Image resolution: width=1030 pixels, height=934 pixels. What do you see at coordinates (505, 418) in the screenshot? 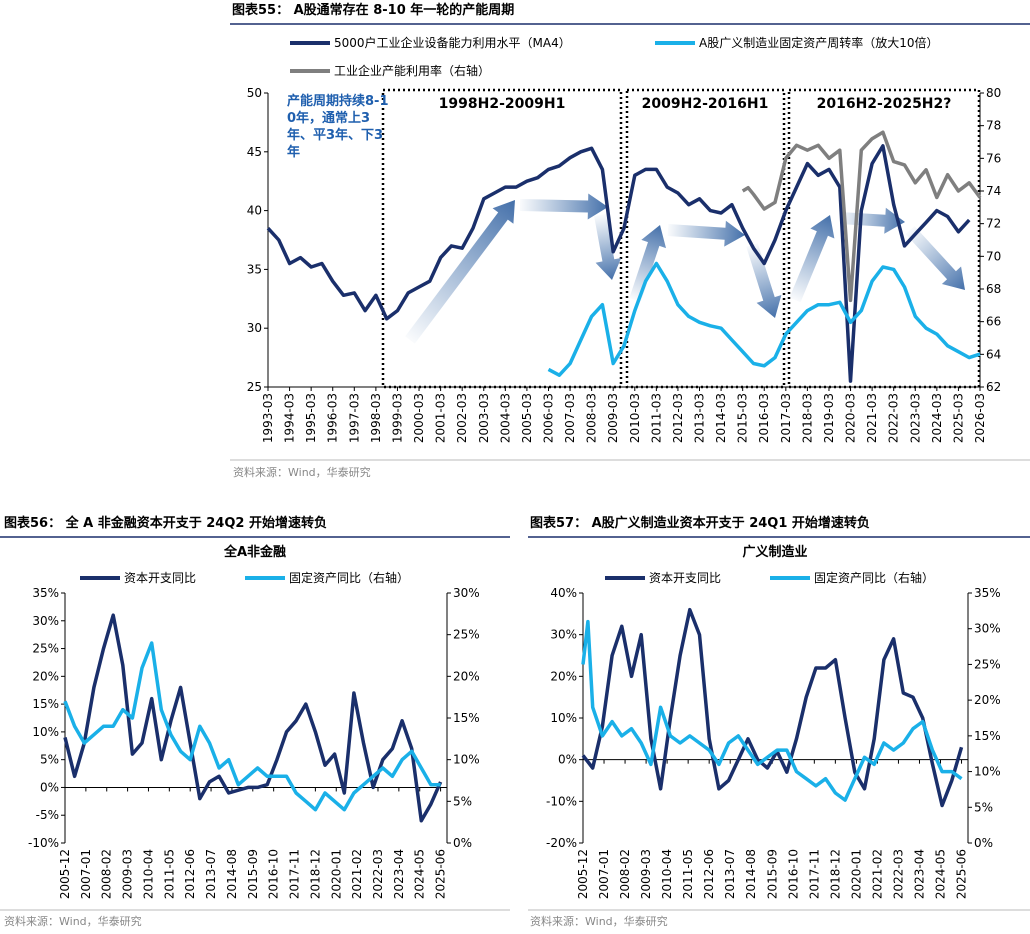
I see `x-tick-label: 2004-03` at bounding box center [505, 418].